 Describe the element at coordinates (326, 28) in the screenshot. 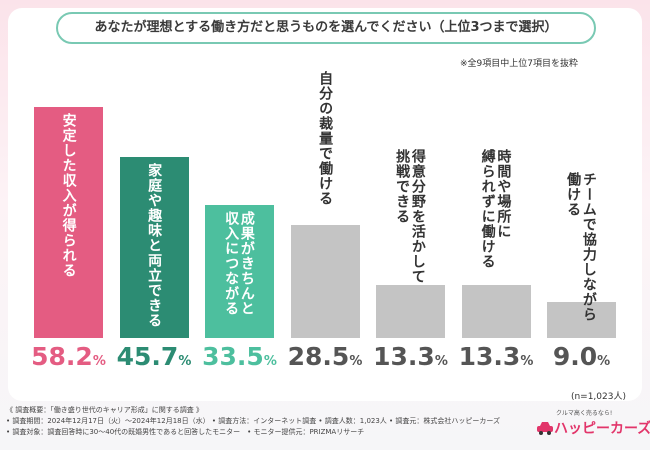

I see `chart-title: あなたが理想とする働き方だと思うものを選んでください（上位3つまで選択）` at that location.